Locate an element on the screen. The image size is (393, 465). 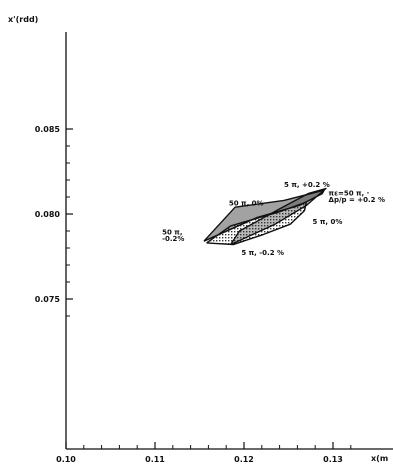
annotation-label: -0.2% is located at coordinates (173, 239).